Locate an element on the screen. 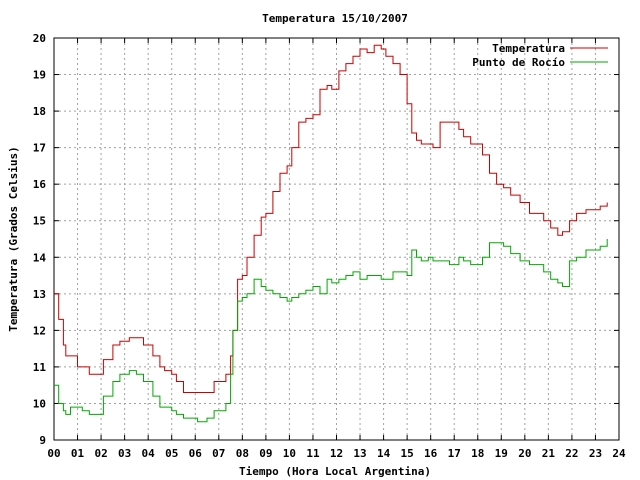 This screenshot has height=480, width=640. x-tick-label: 12 is located at coordinates (336, 453).